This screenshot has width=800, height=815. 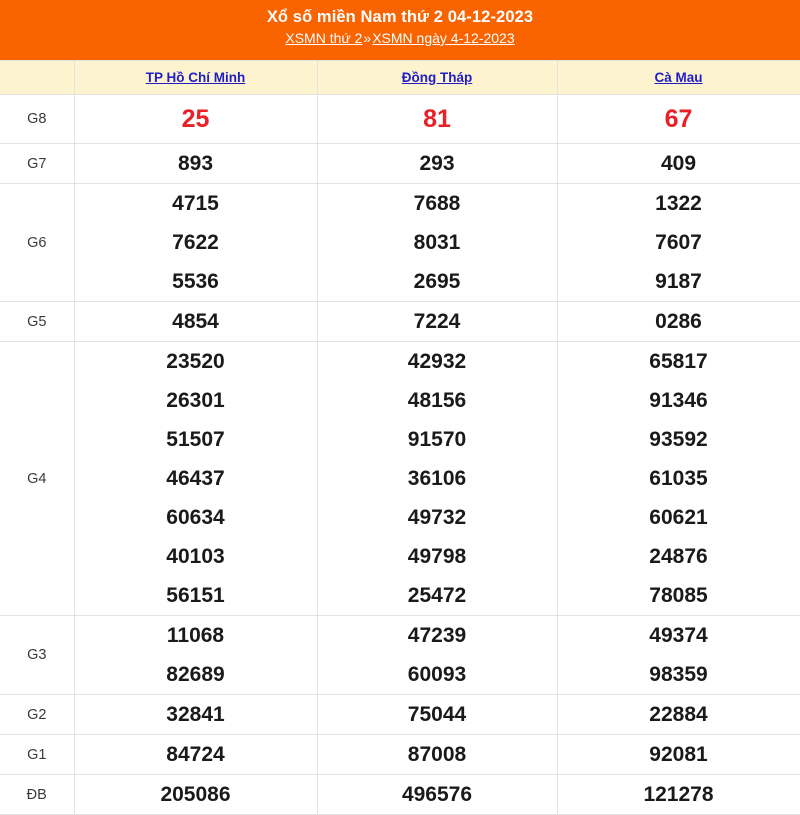 I want to click on prize-numbers-cell: 32841, so click(x=195, y=714).